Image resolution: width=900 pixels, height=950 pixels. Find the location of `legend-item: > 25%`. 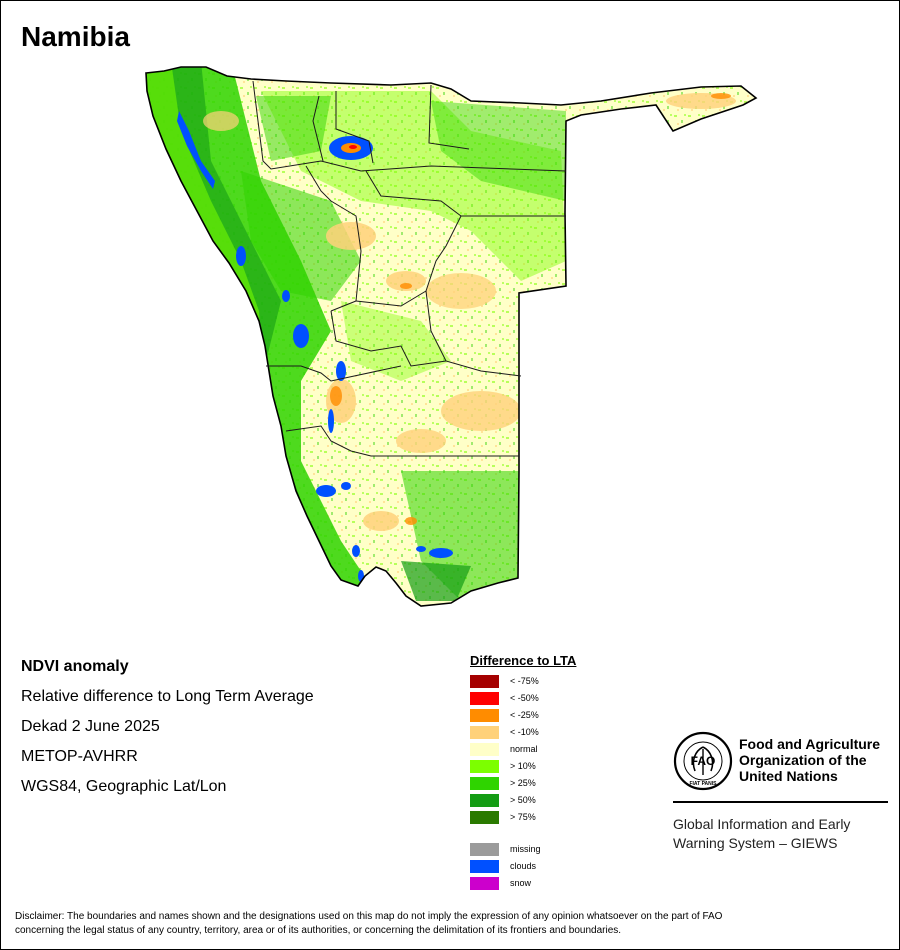

legend-item: > 25% is located at coordinates (570, 783).